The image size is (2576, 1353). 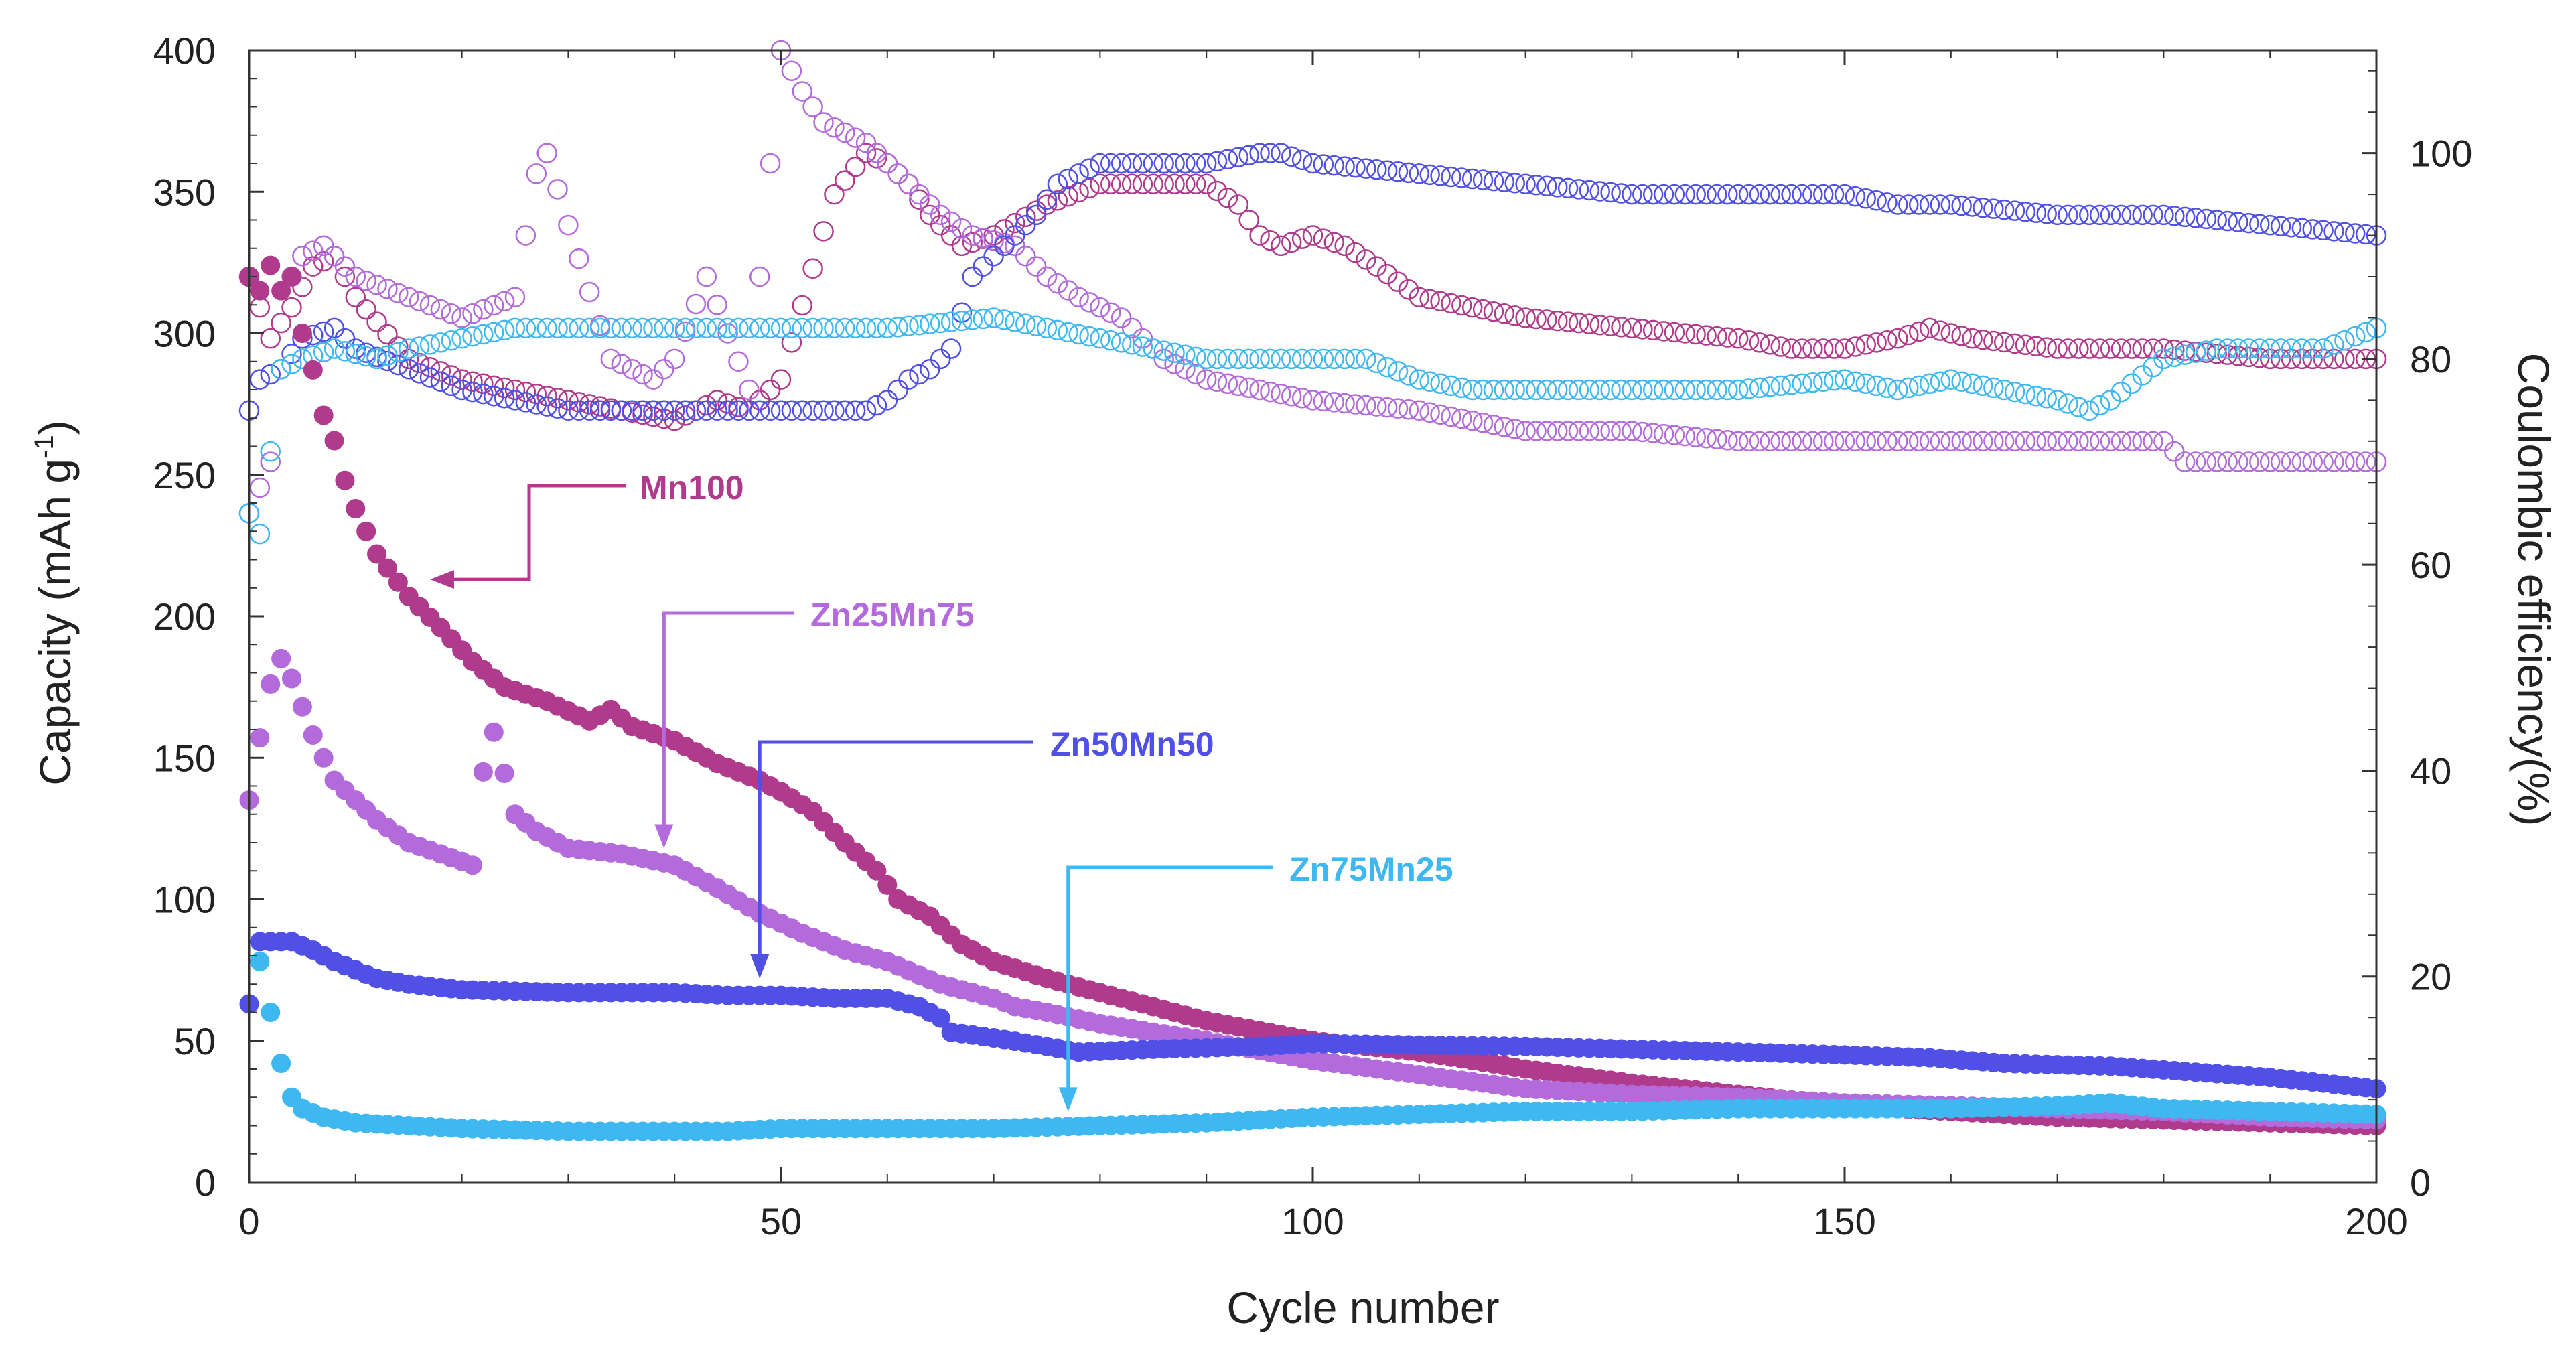 What do you see at coordinates (692, 487) in the screenshot?
I see `annotation-label: Mn100` at bounding box center [692, 487].